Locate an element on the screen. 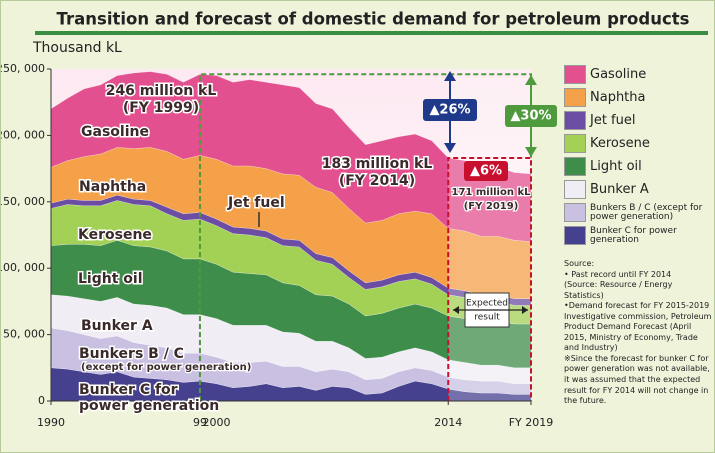  annotation: (except for power generation) is located at coordinates (166, 367).